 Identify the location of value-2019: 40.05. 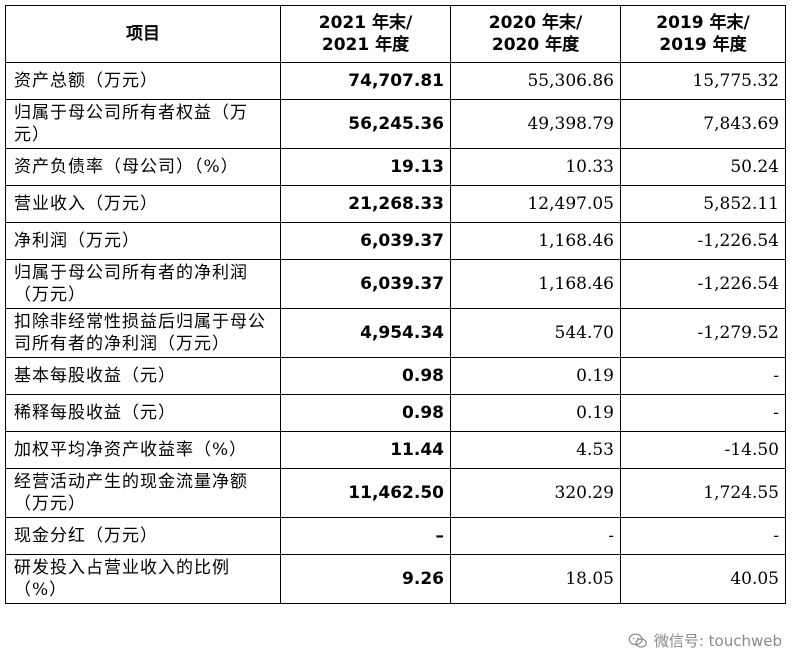
(703, 579).